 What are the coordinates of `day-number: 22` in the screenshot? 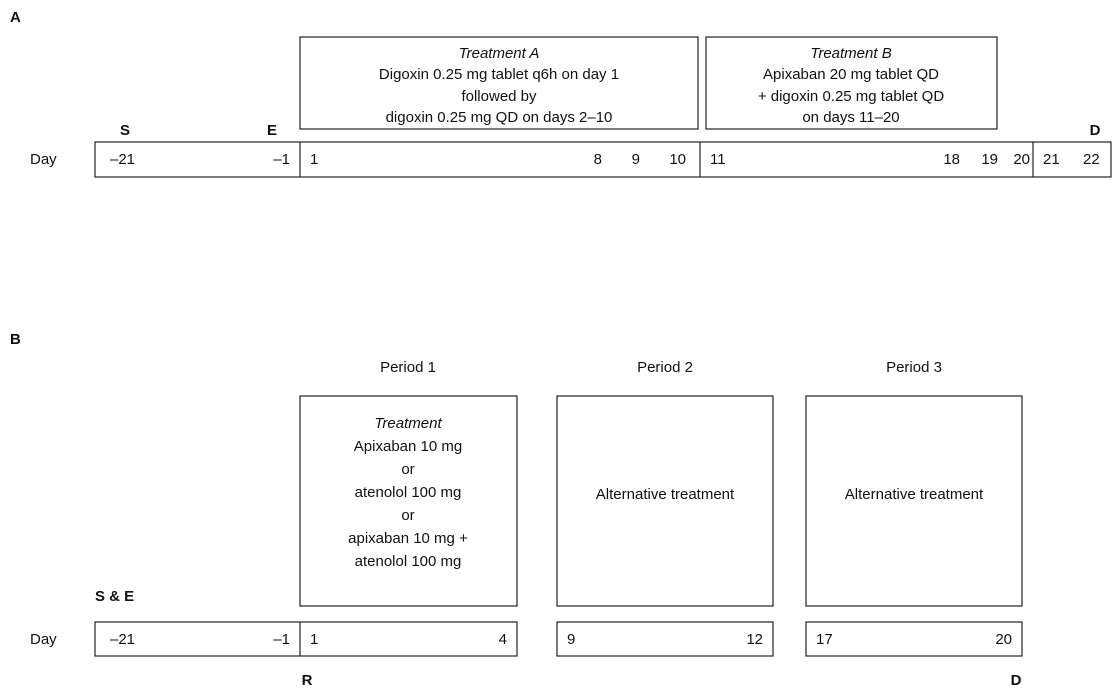 It's located at (1091, 159).